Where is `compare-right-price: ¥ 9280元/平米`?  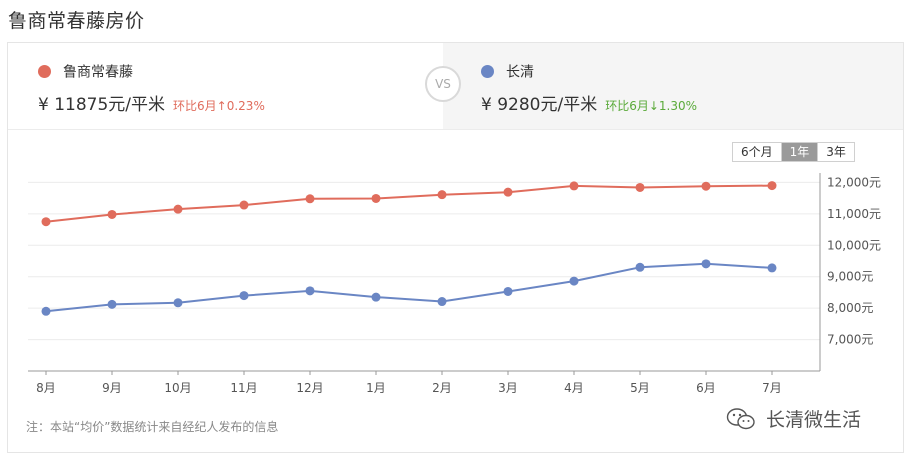 compare-right-price: ¥ 9280元/平米 is located at coordinates (539, 104).